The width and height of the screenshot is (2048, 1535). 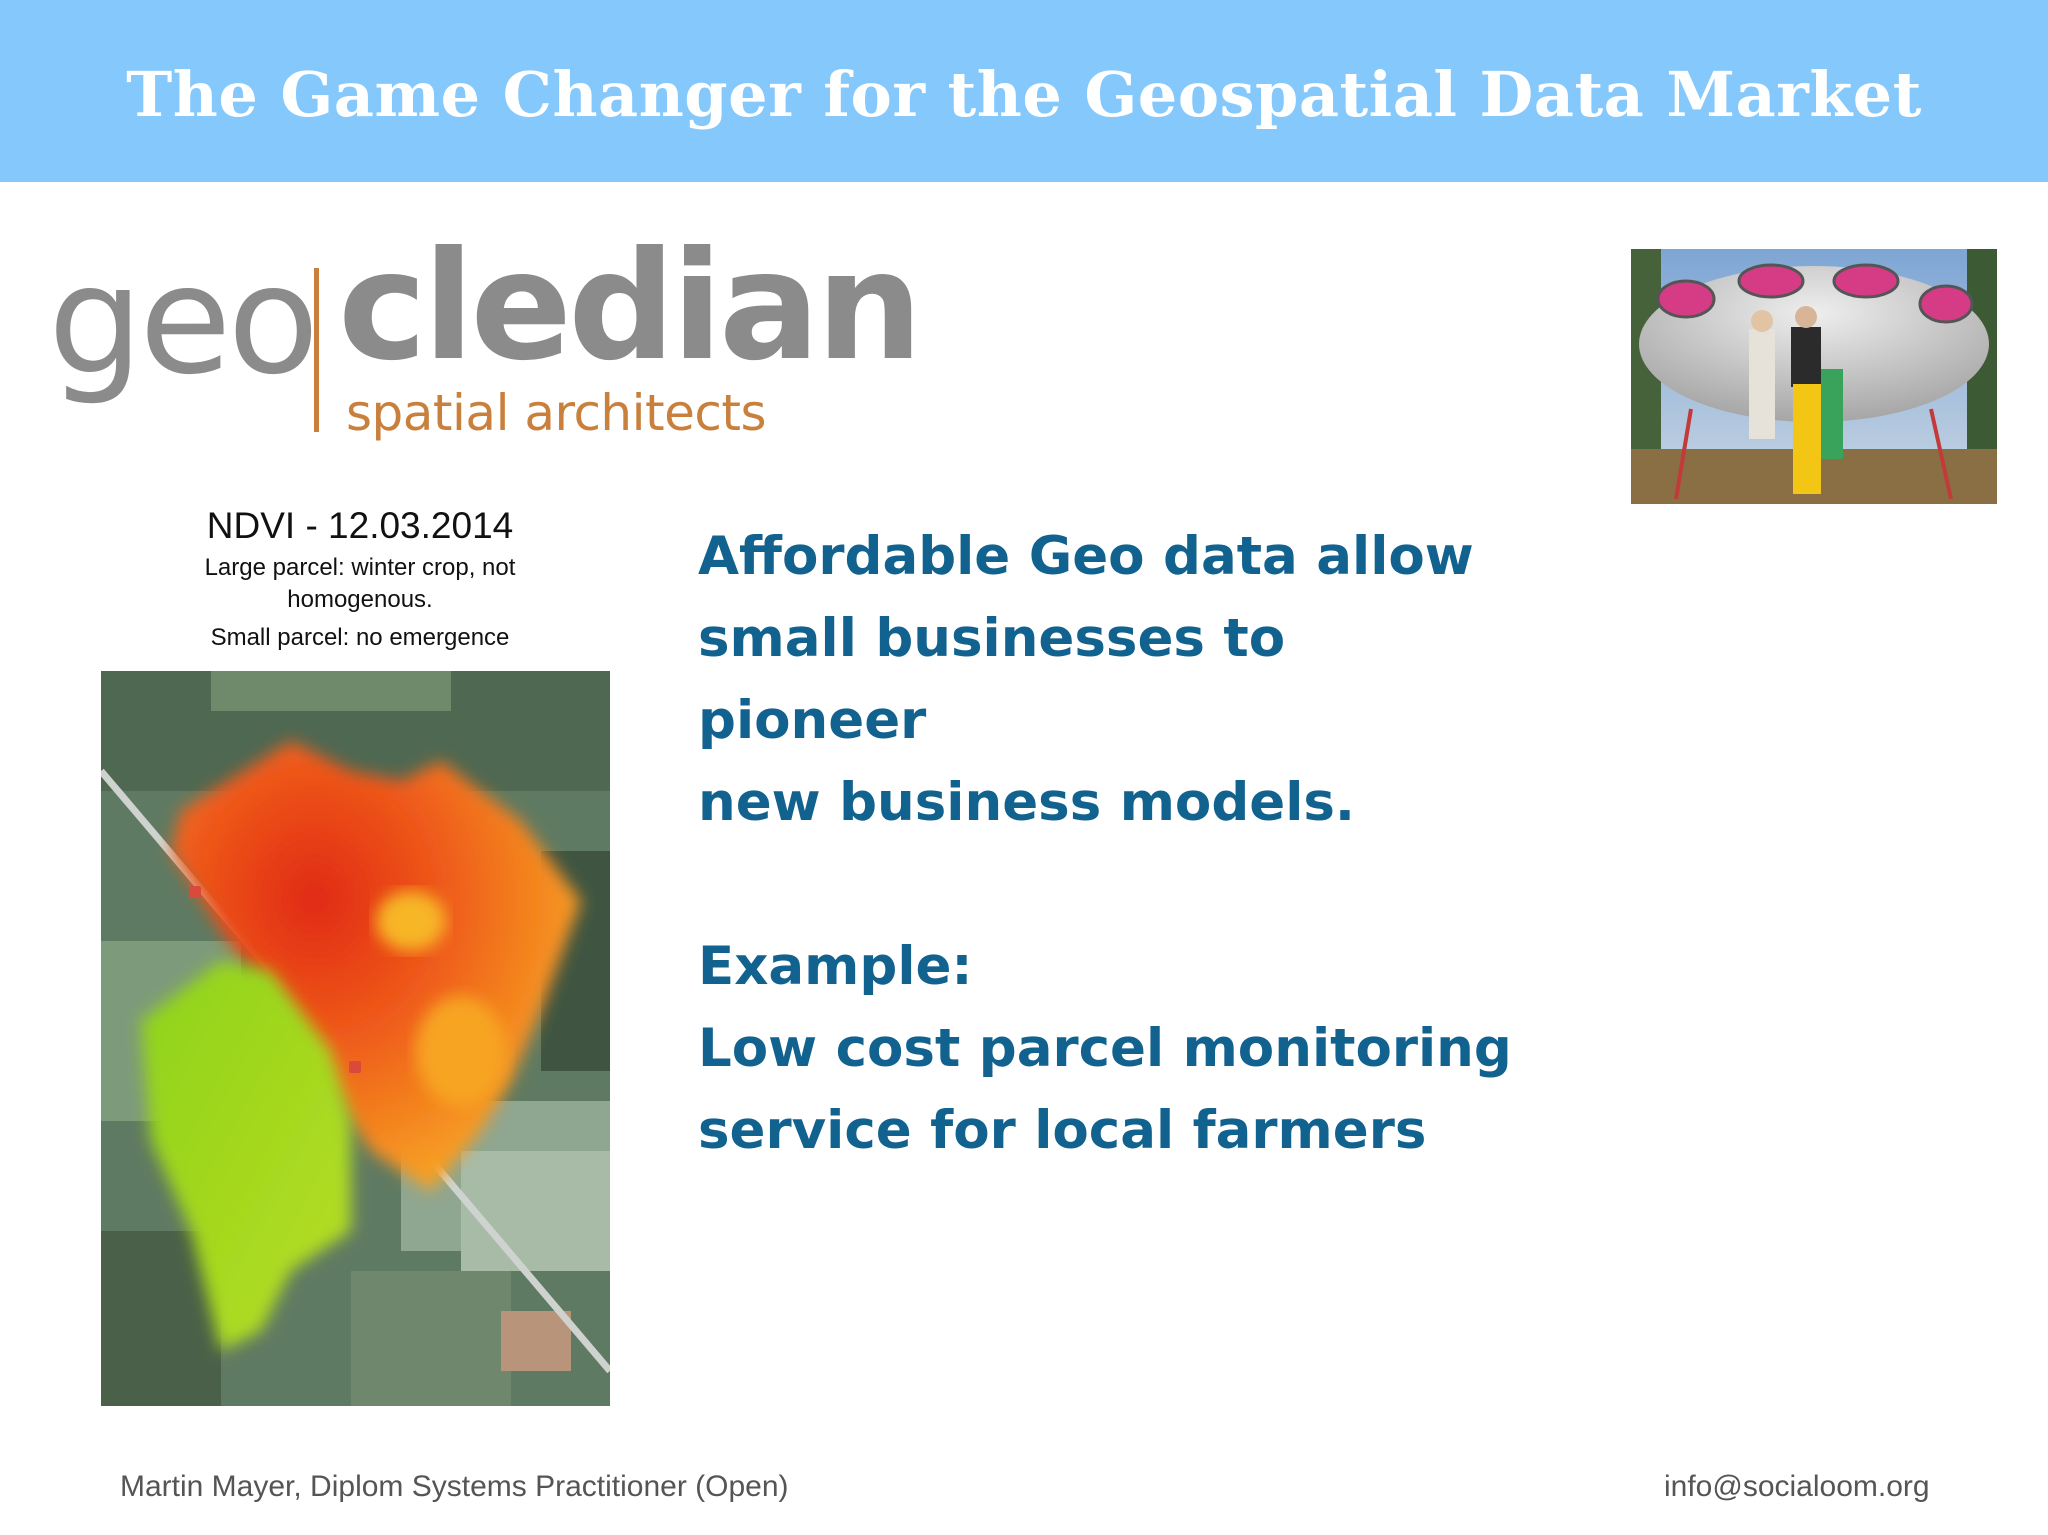 I want to click on geocledian-logo: geo cledian spatial architects, so click(x=485, y=342).